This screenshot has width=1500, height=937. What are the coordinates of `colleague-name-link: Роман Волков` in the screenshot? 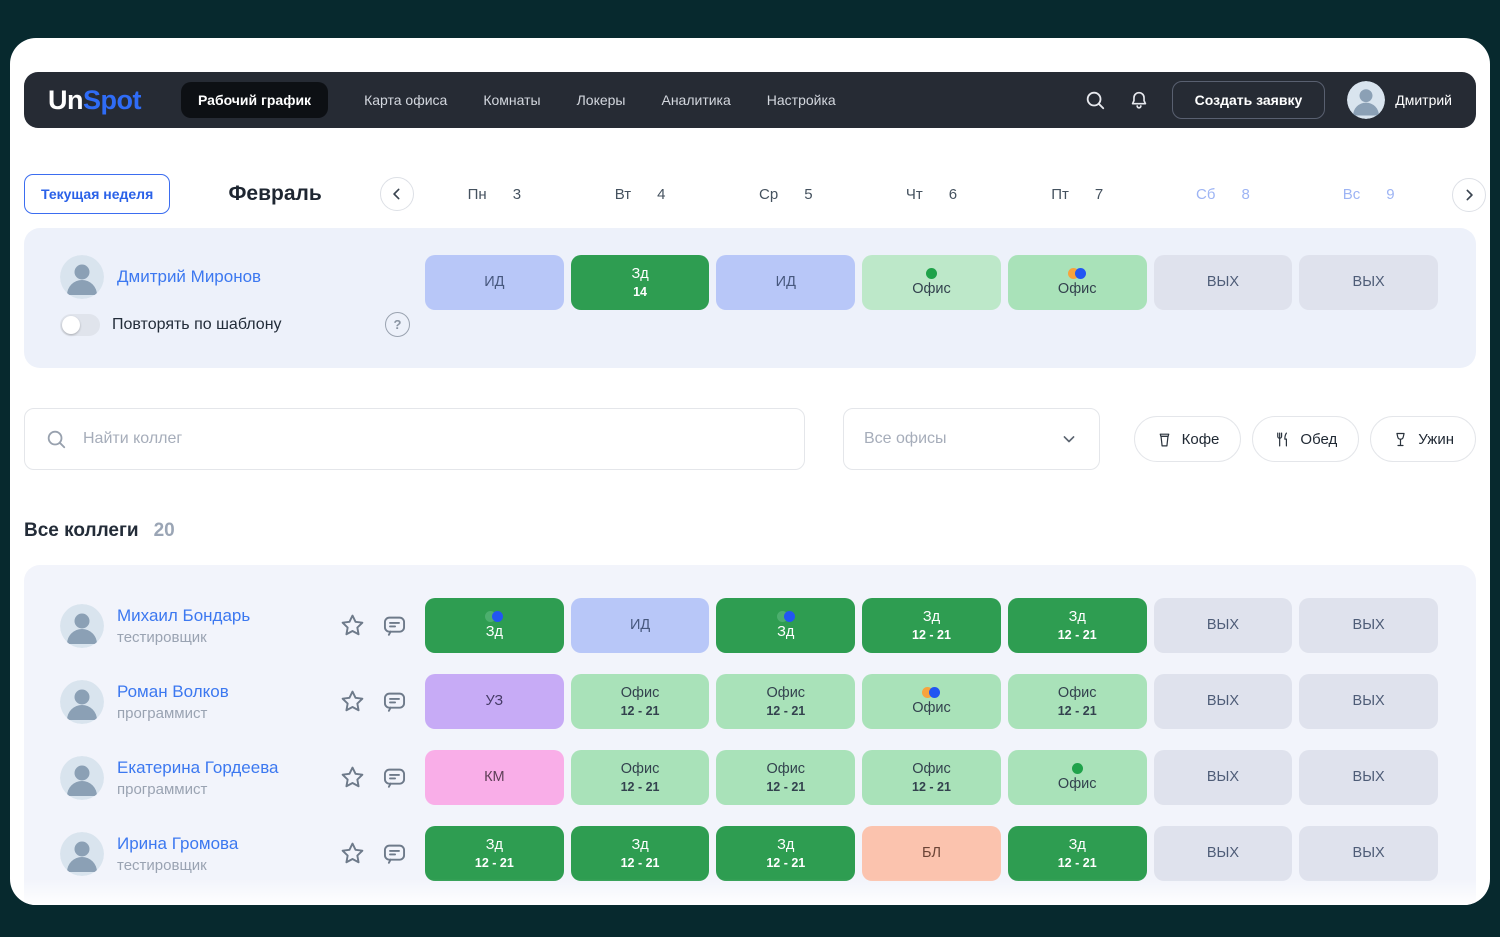 It's located at (173, 691).